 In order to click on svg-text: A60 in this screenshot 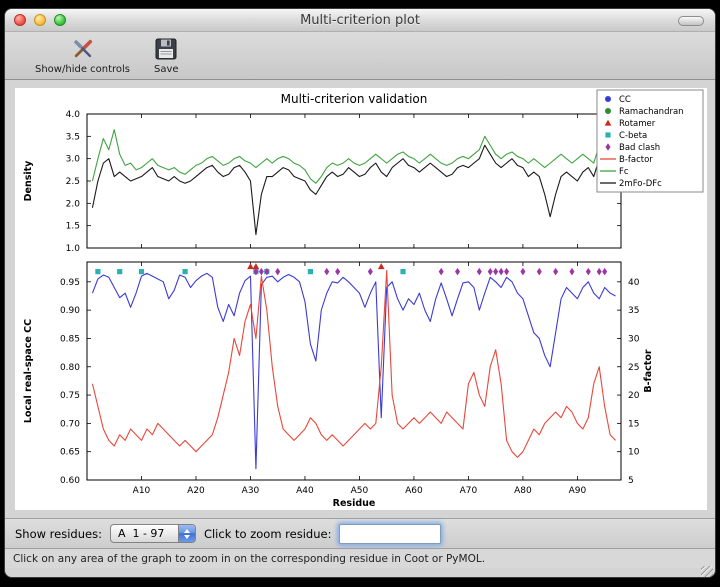, I will do `click(414, 491)`.